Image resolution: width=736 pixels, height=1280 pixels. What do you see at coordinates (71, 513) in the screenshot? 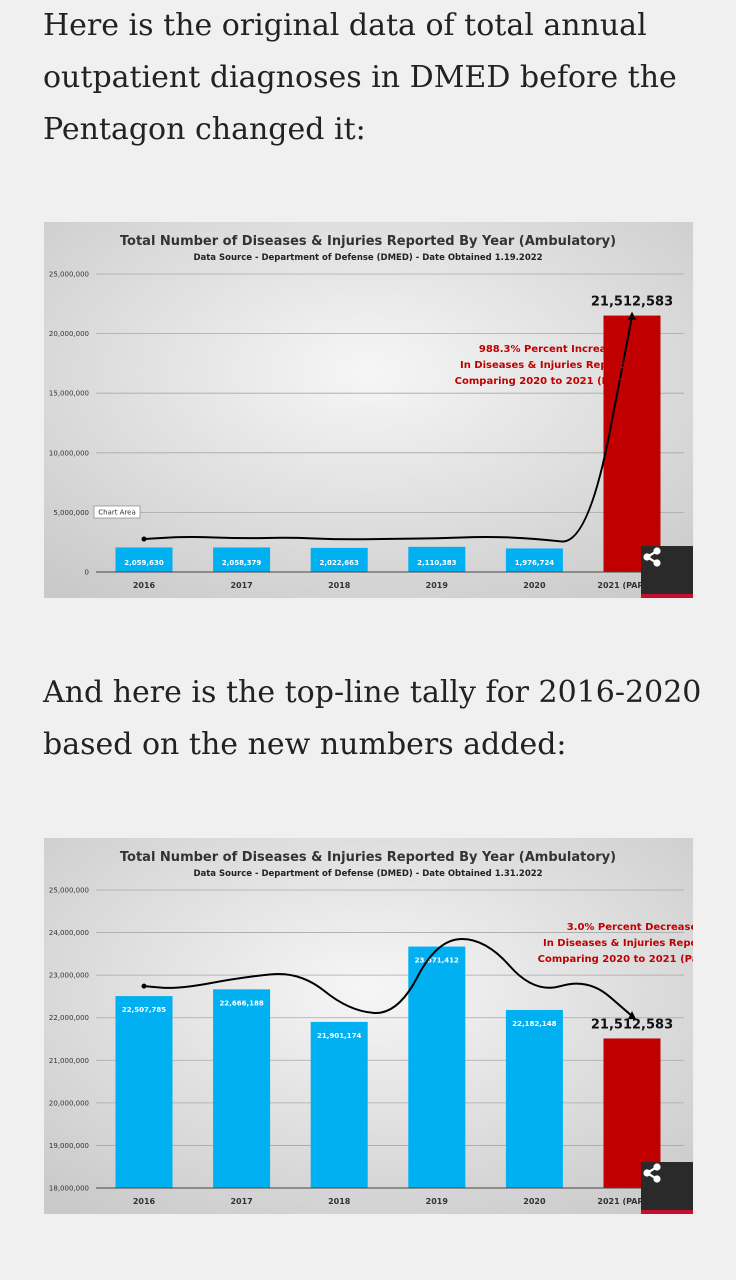
I see `y-tick-label: 5,000,000` at bounding box center [71, 513].